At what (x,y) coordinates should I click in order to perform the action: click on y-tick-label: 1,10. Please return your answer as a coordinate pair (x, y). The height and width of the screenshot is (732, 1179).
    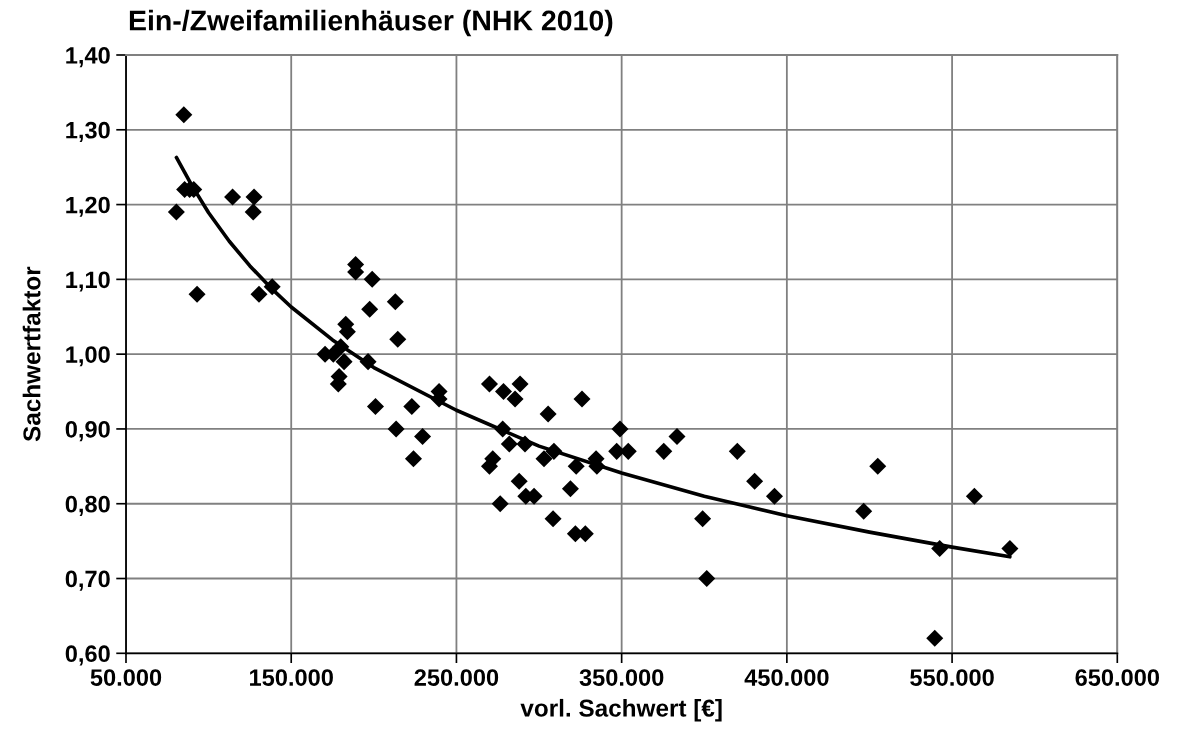
    Looking at the image, I should click on (88, 281).